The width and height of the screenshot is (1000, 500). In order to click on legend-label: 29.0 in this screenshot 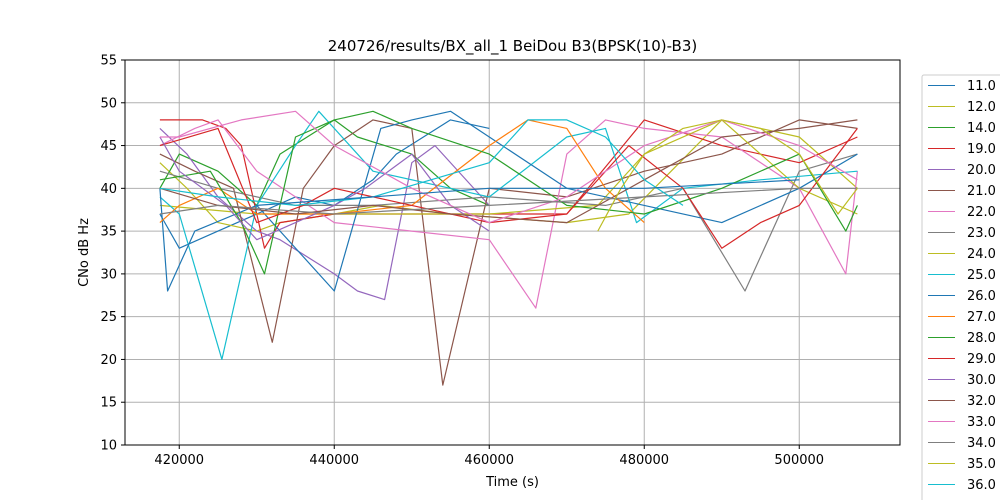, I will do `click(981, 359)`.